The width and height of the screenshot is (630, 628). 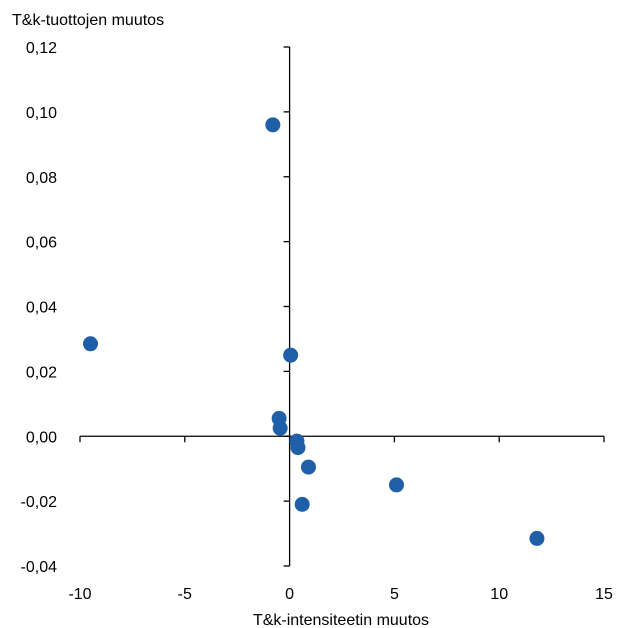 What do you see at coordinates (41, 308) in the screenshot?
I see `y-tick-label: 0,04` at bounding box center [41, 308].